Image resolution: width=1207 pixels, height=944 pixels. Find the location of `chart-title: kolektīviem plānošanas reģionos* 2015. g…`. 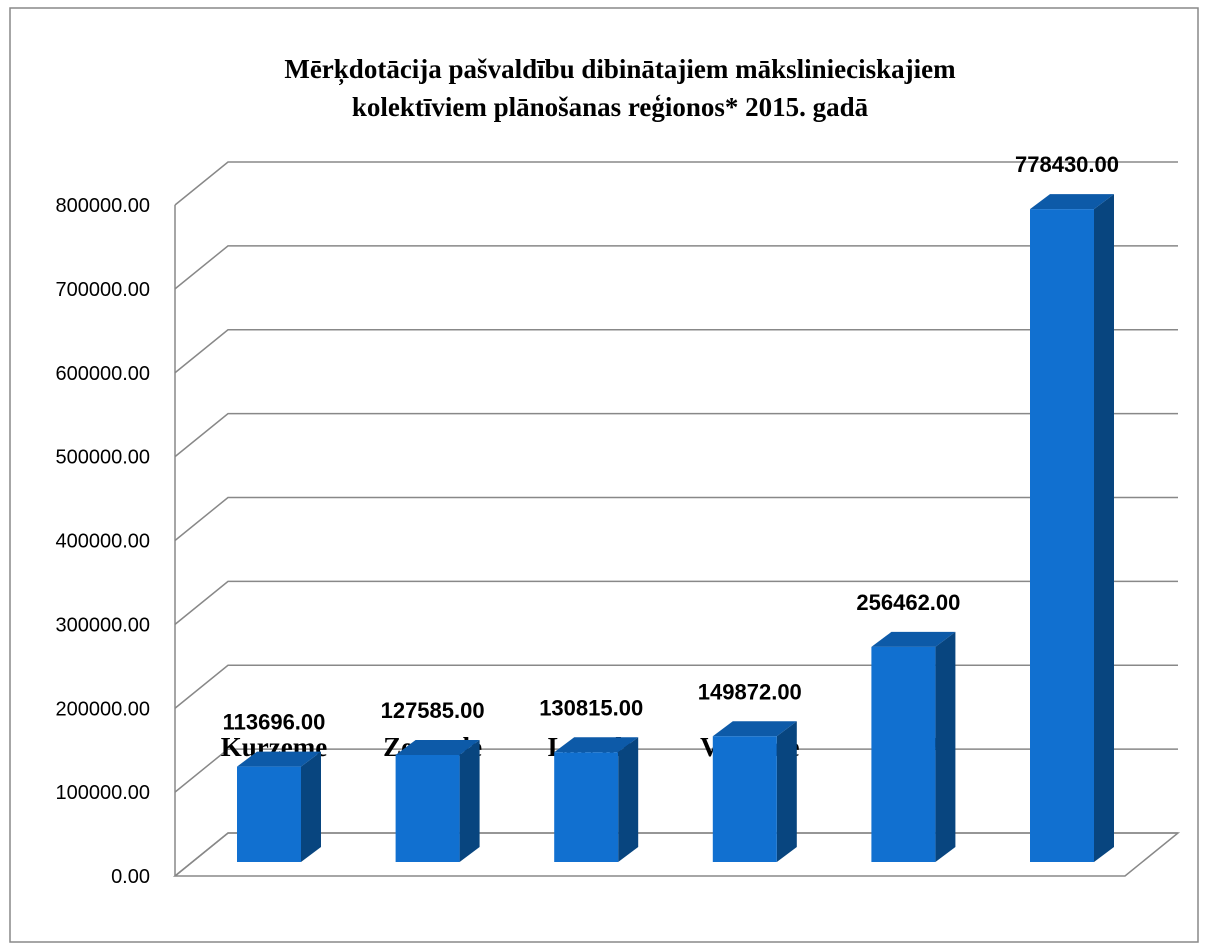

chart-title: kolektīviem plānošanas reģionos* 2015. g… is located at coordinates (610, 107).